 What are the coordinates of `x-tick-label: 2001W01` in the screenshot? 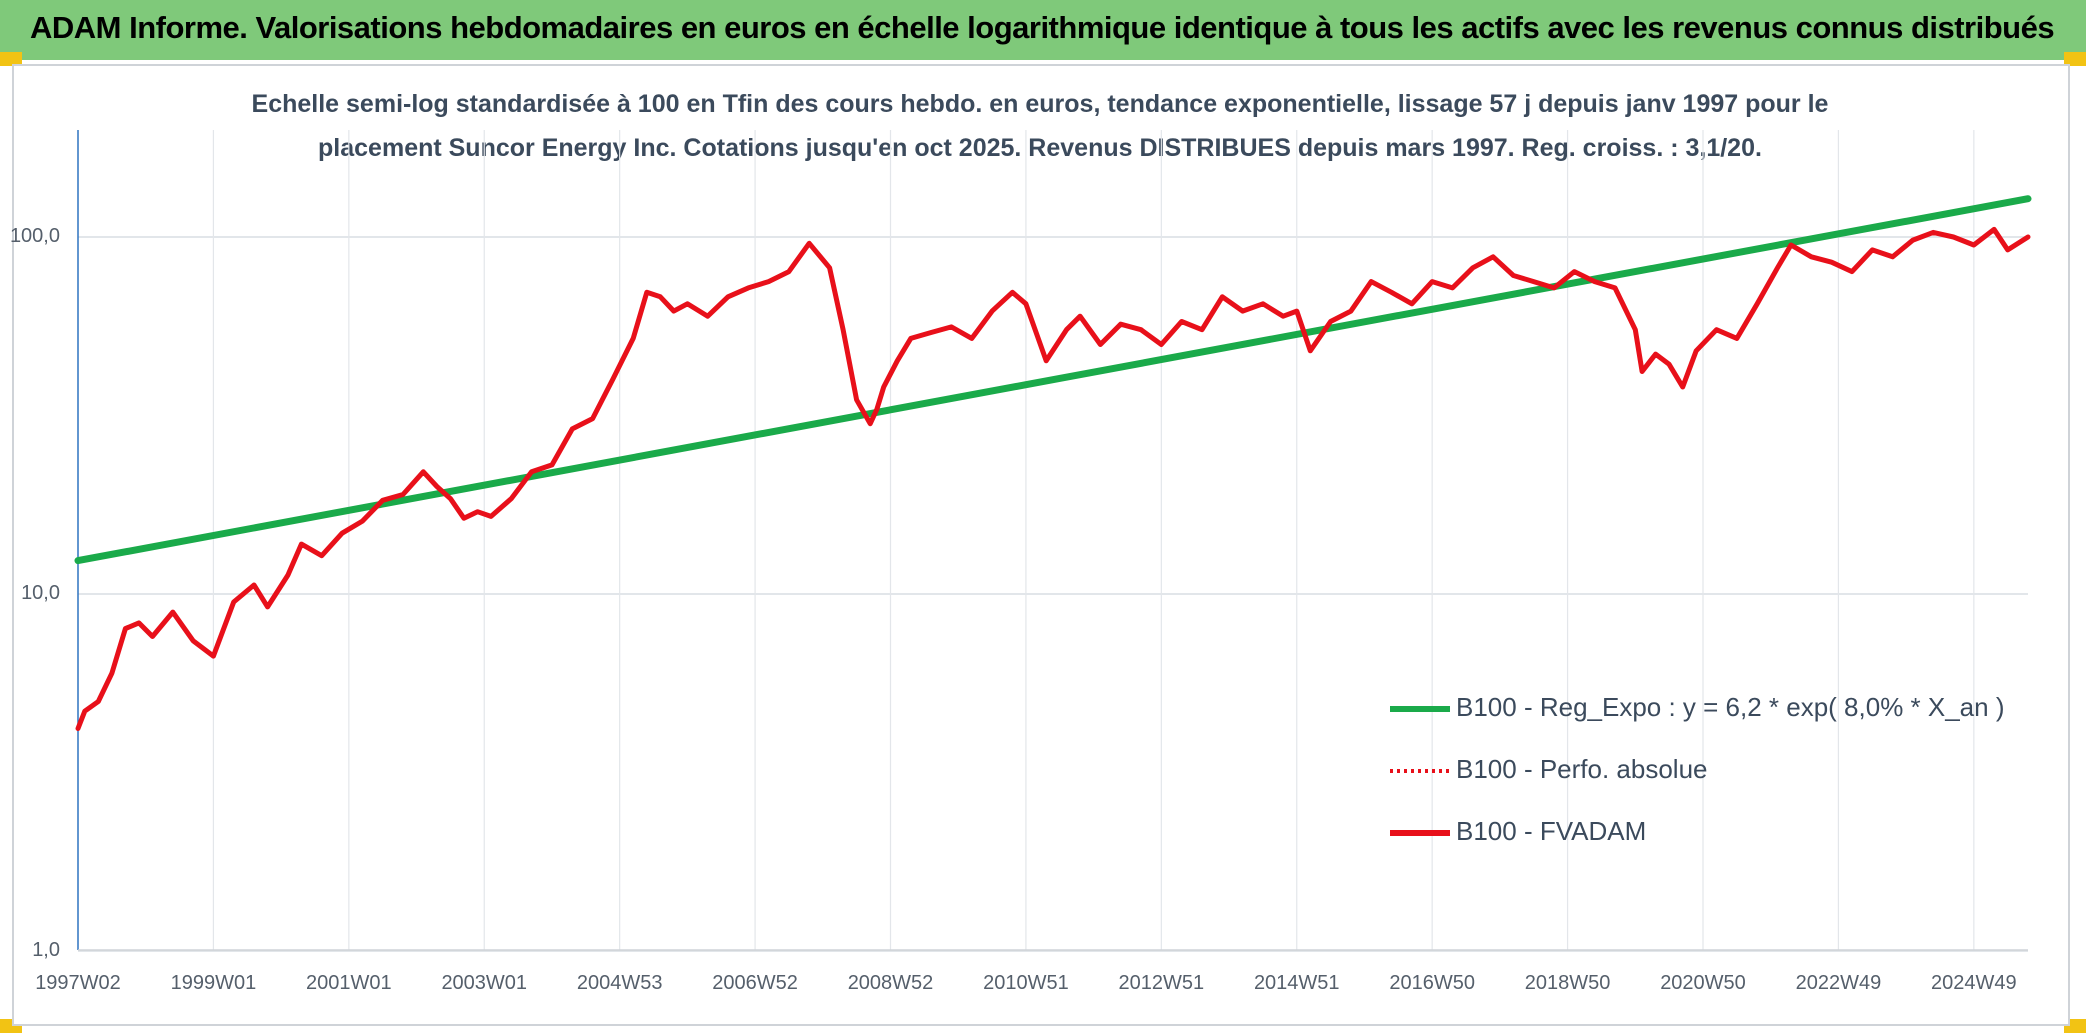 It's located at (349, 983).